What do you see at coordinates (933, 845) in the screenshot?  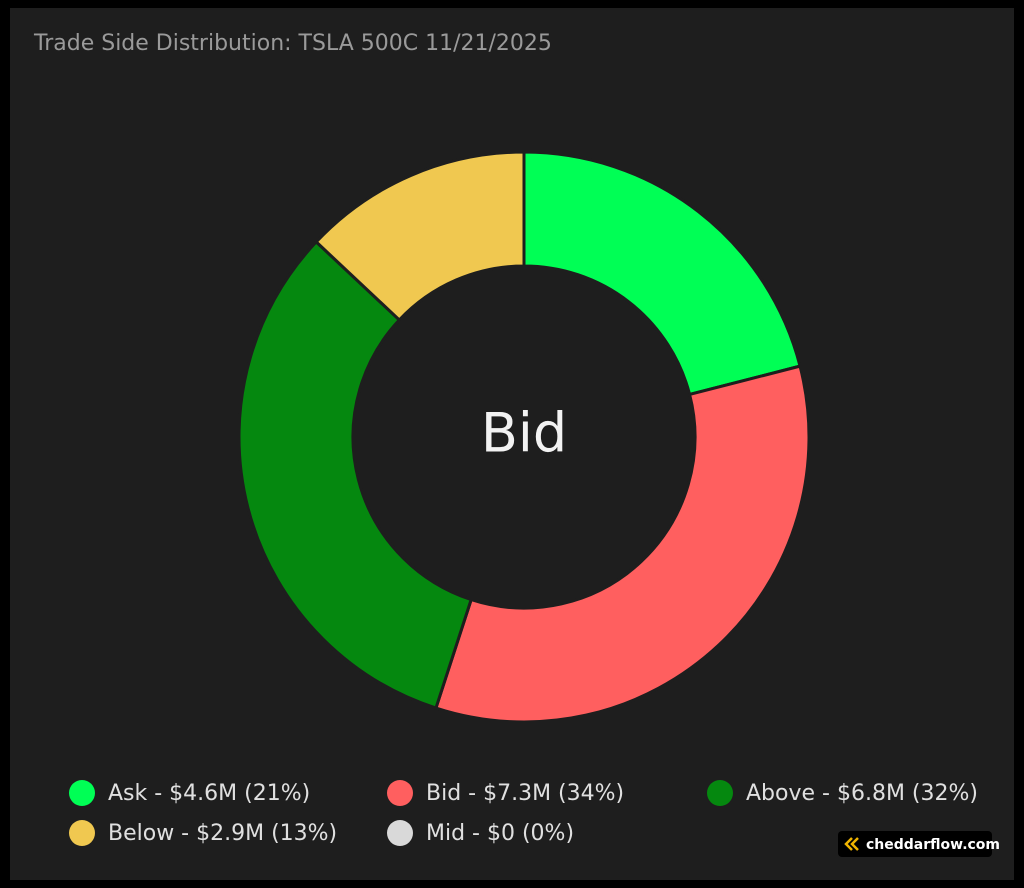 I see `watermark-text: cheddarflow.com` at bounding box center [933, 845].